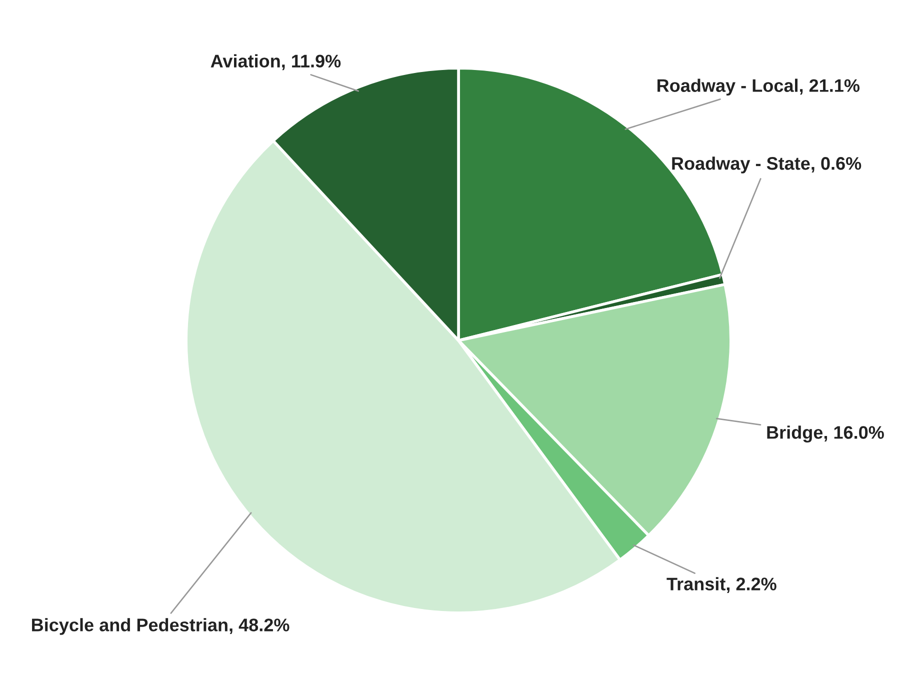  What do you see at coordinates (275, 62) in the screenshot?
I see `slice-label: Aviation, 11.9%` at bounding box center [275, 62].